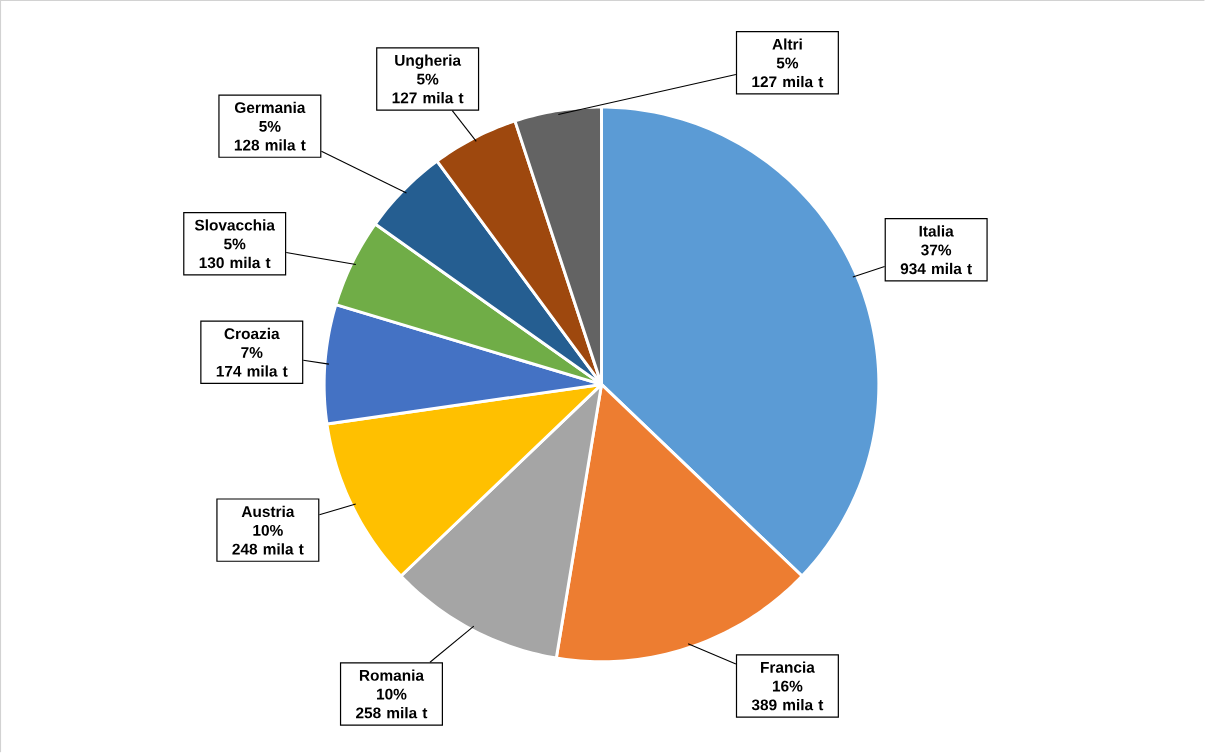 The width and height of the screenshot is (1205, 753). What do you see at coordinates (252, 333) in the screenshot?
I see `slice-label: Croazia` at bounding box center [252, 333].